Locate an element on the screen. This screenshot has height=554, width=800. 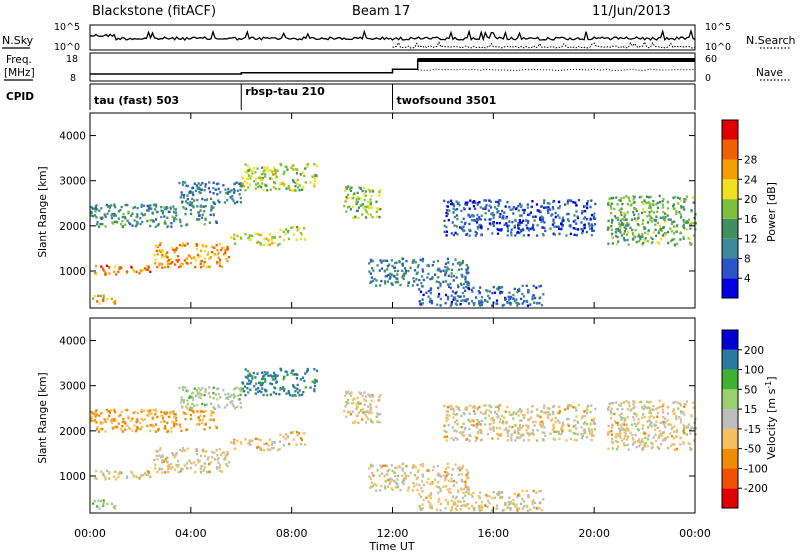
vel-bar-tick-5: 50 is located at coordinates (750, 390).